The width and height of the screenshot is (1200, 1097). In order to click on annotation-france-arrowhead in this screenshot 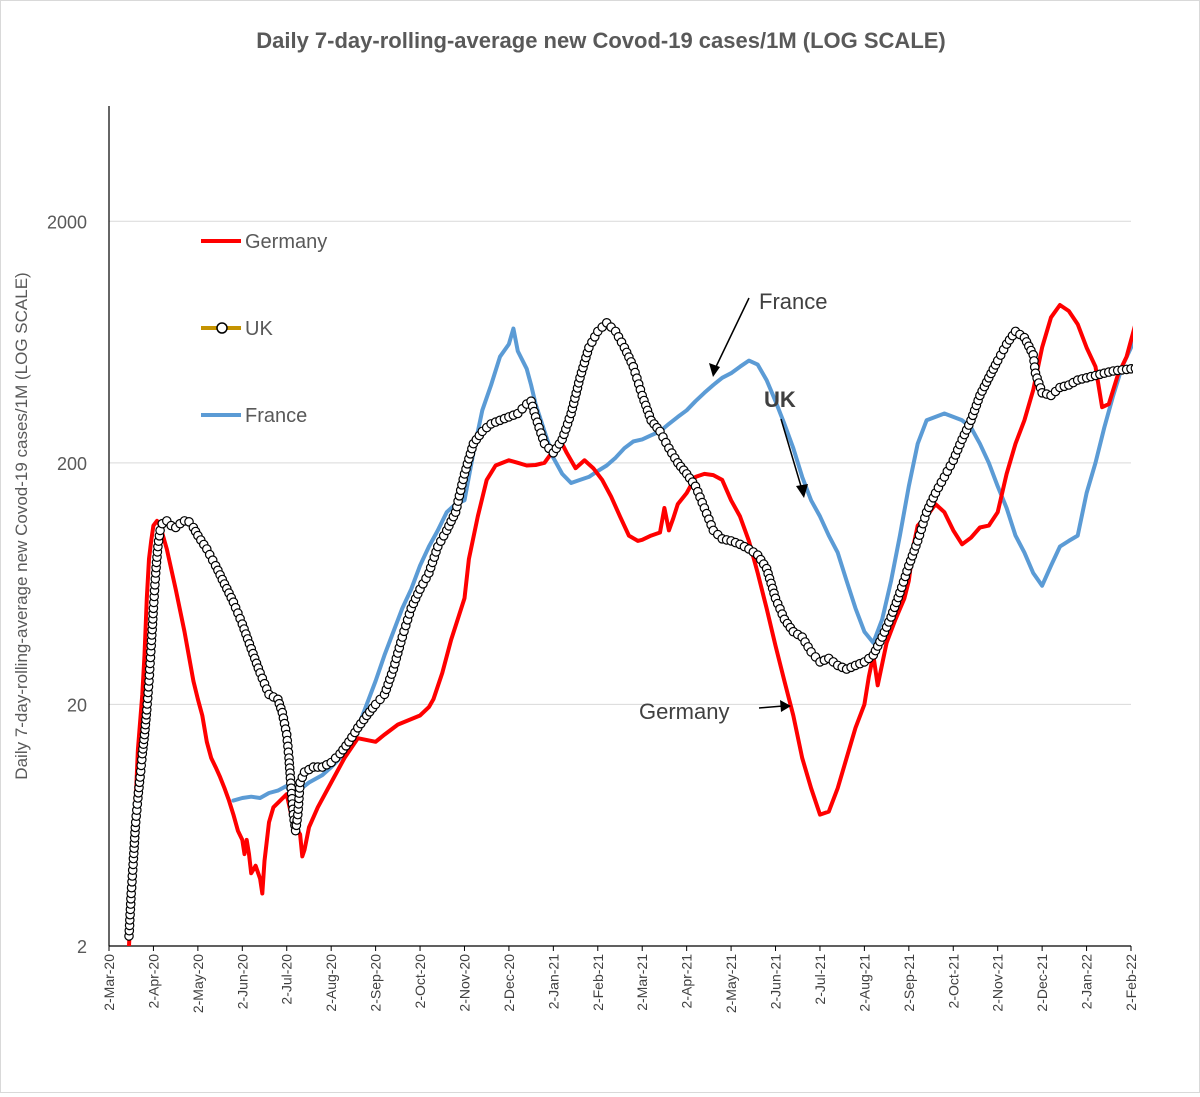, I will do `click(714, 370)`.